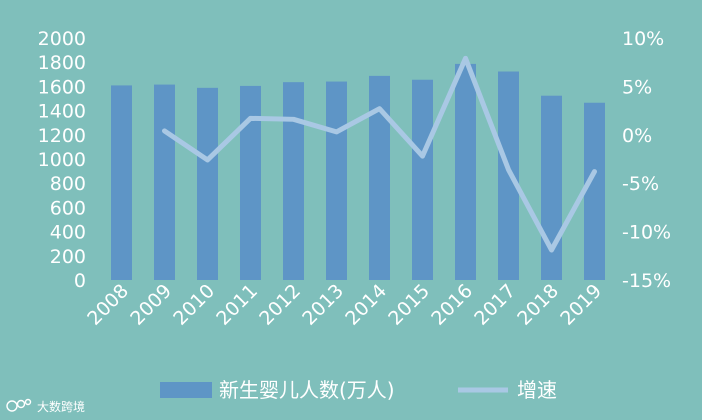 This screenshot has height=420, width=702. Describe the element at coordinates (409, 305) in the screenshot. I see `x-tick-label: 2015` at that location.